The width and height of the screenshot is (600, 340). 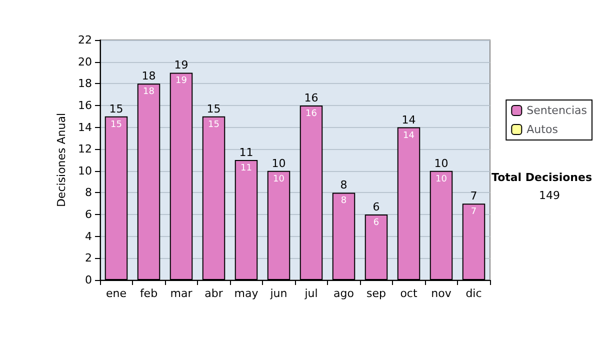 I want to click on y-axis-title: Decisiones Anual, so click(x=61, y=160).